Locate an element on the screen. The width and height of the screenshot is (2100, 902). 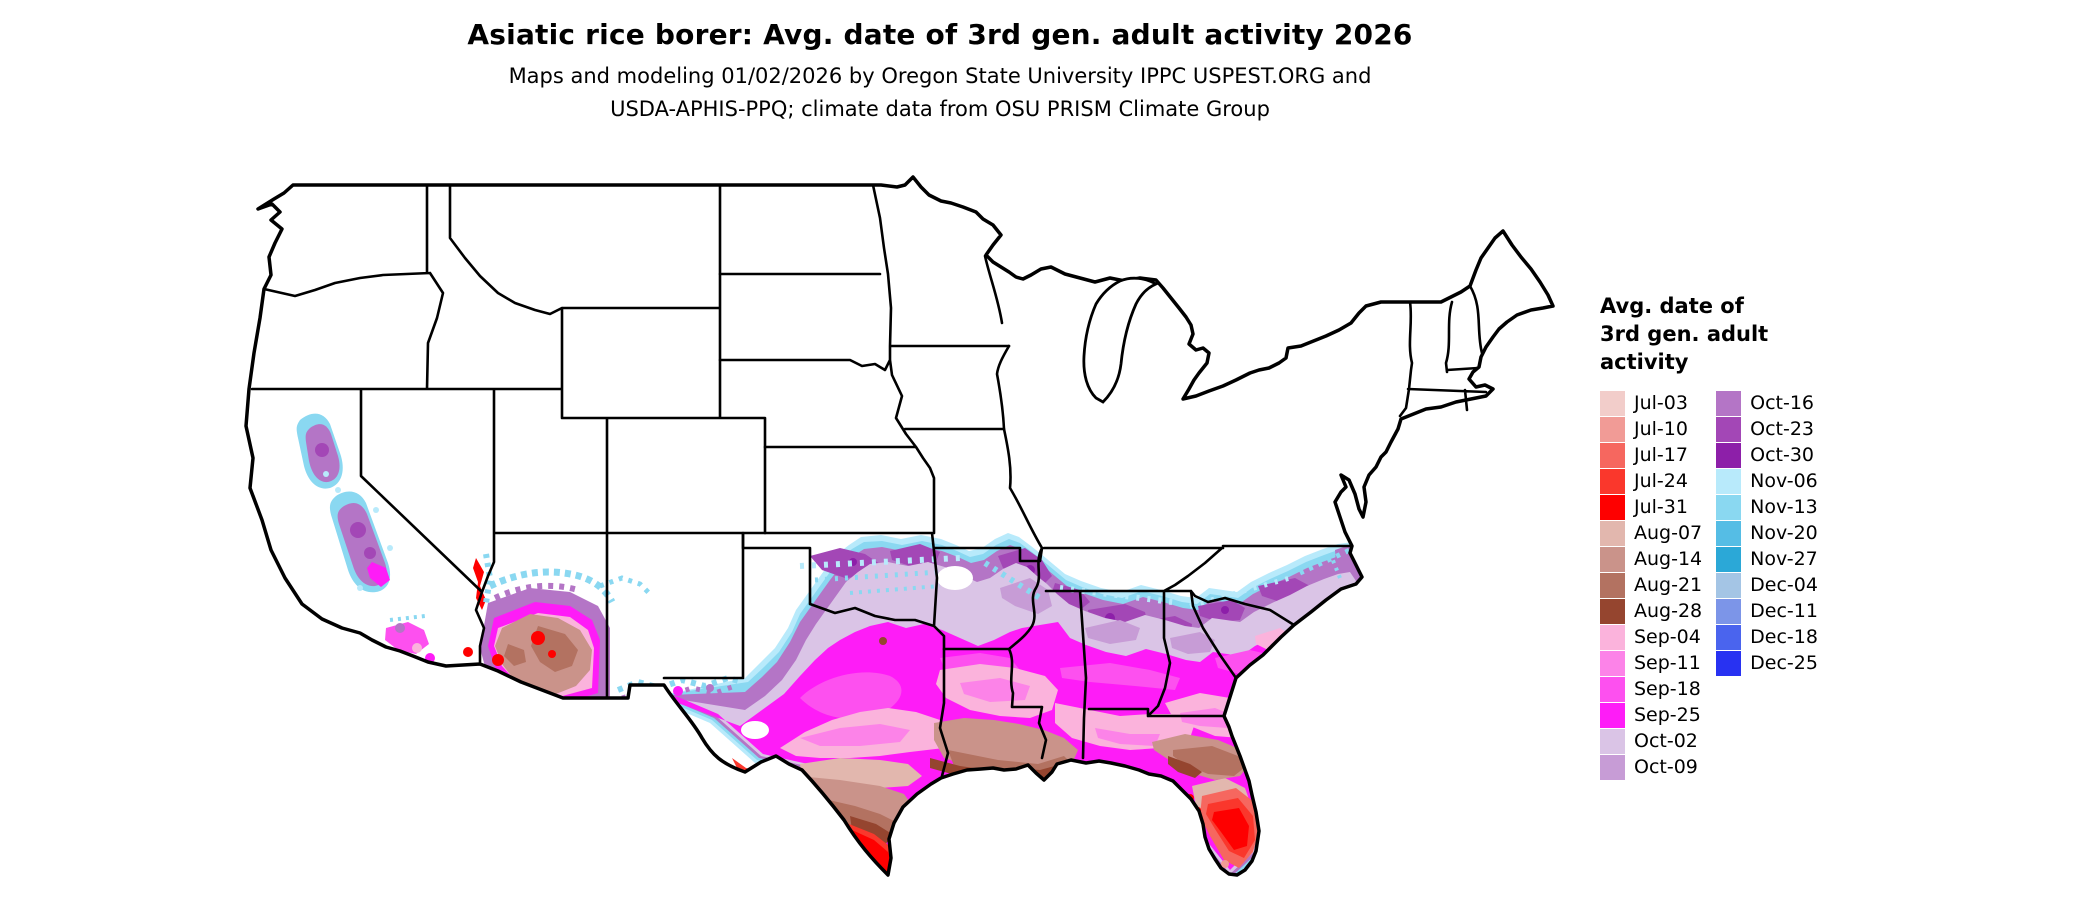
legend-label: Jul-10 is located at coordinates (1661, 429).